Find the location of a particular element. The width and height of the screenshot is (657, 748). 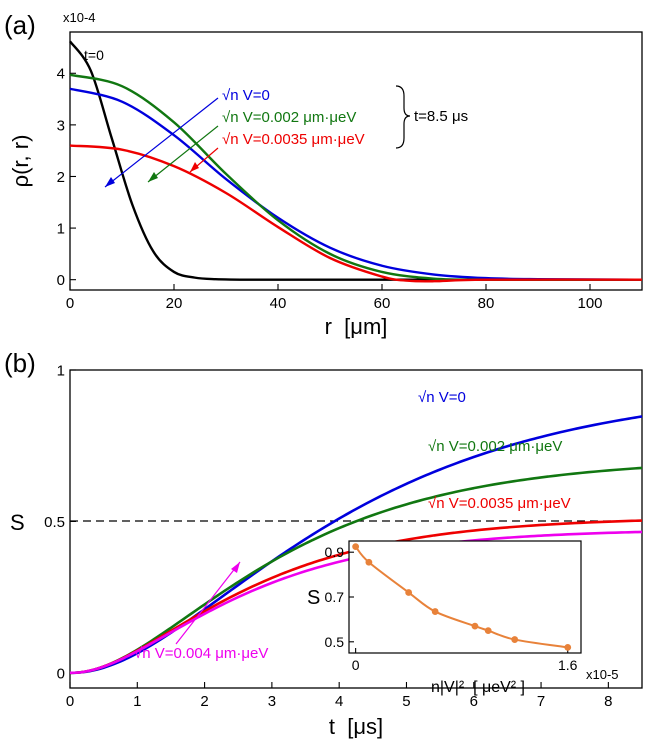

panel-b-label: (b) is located at coordinates (20, 363).